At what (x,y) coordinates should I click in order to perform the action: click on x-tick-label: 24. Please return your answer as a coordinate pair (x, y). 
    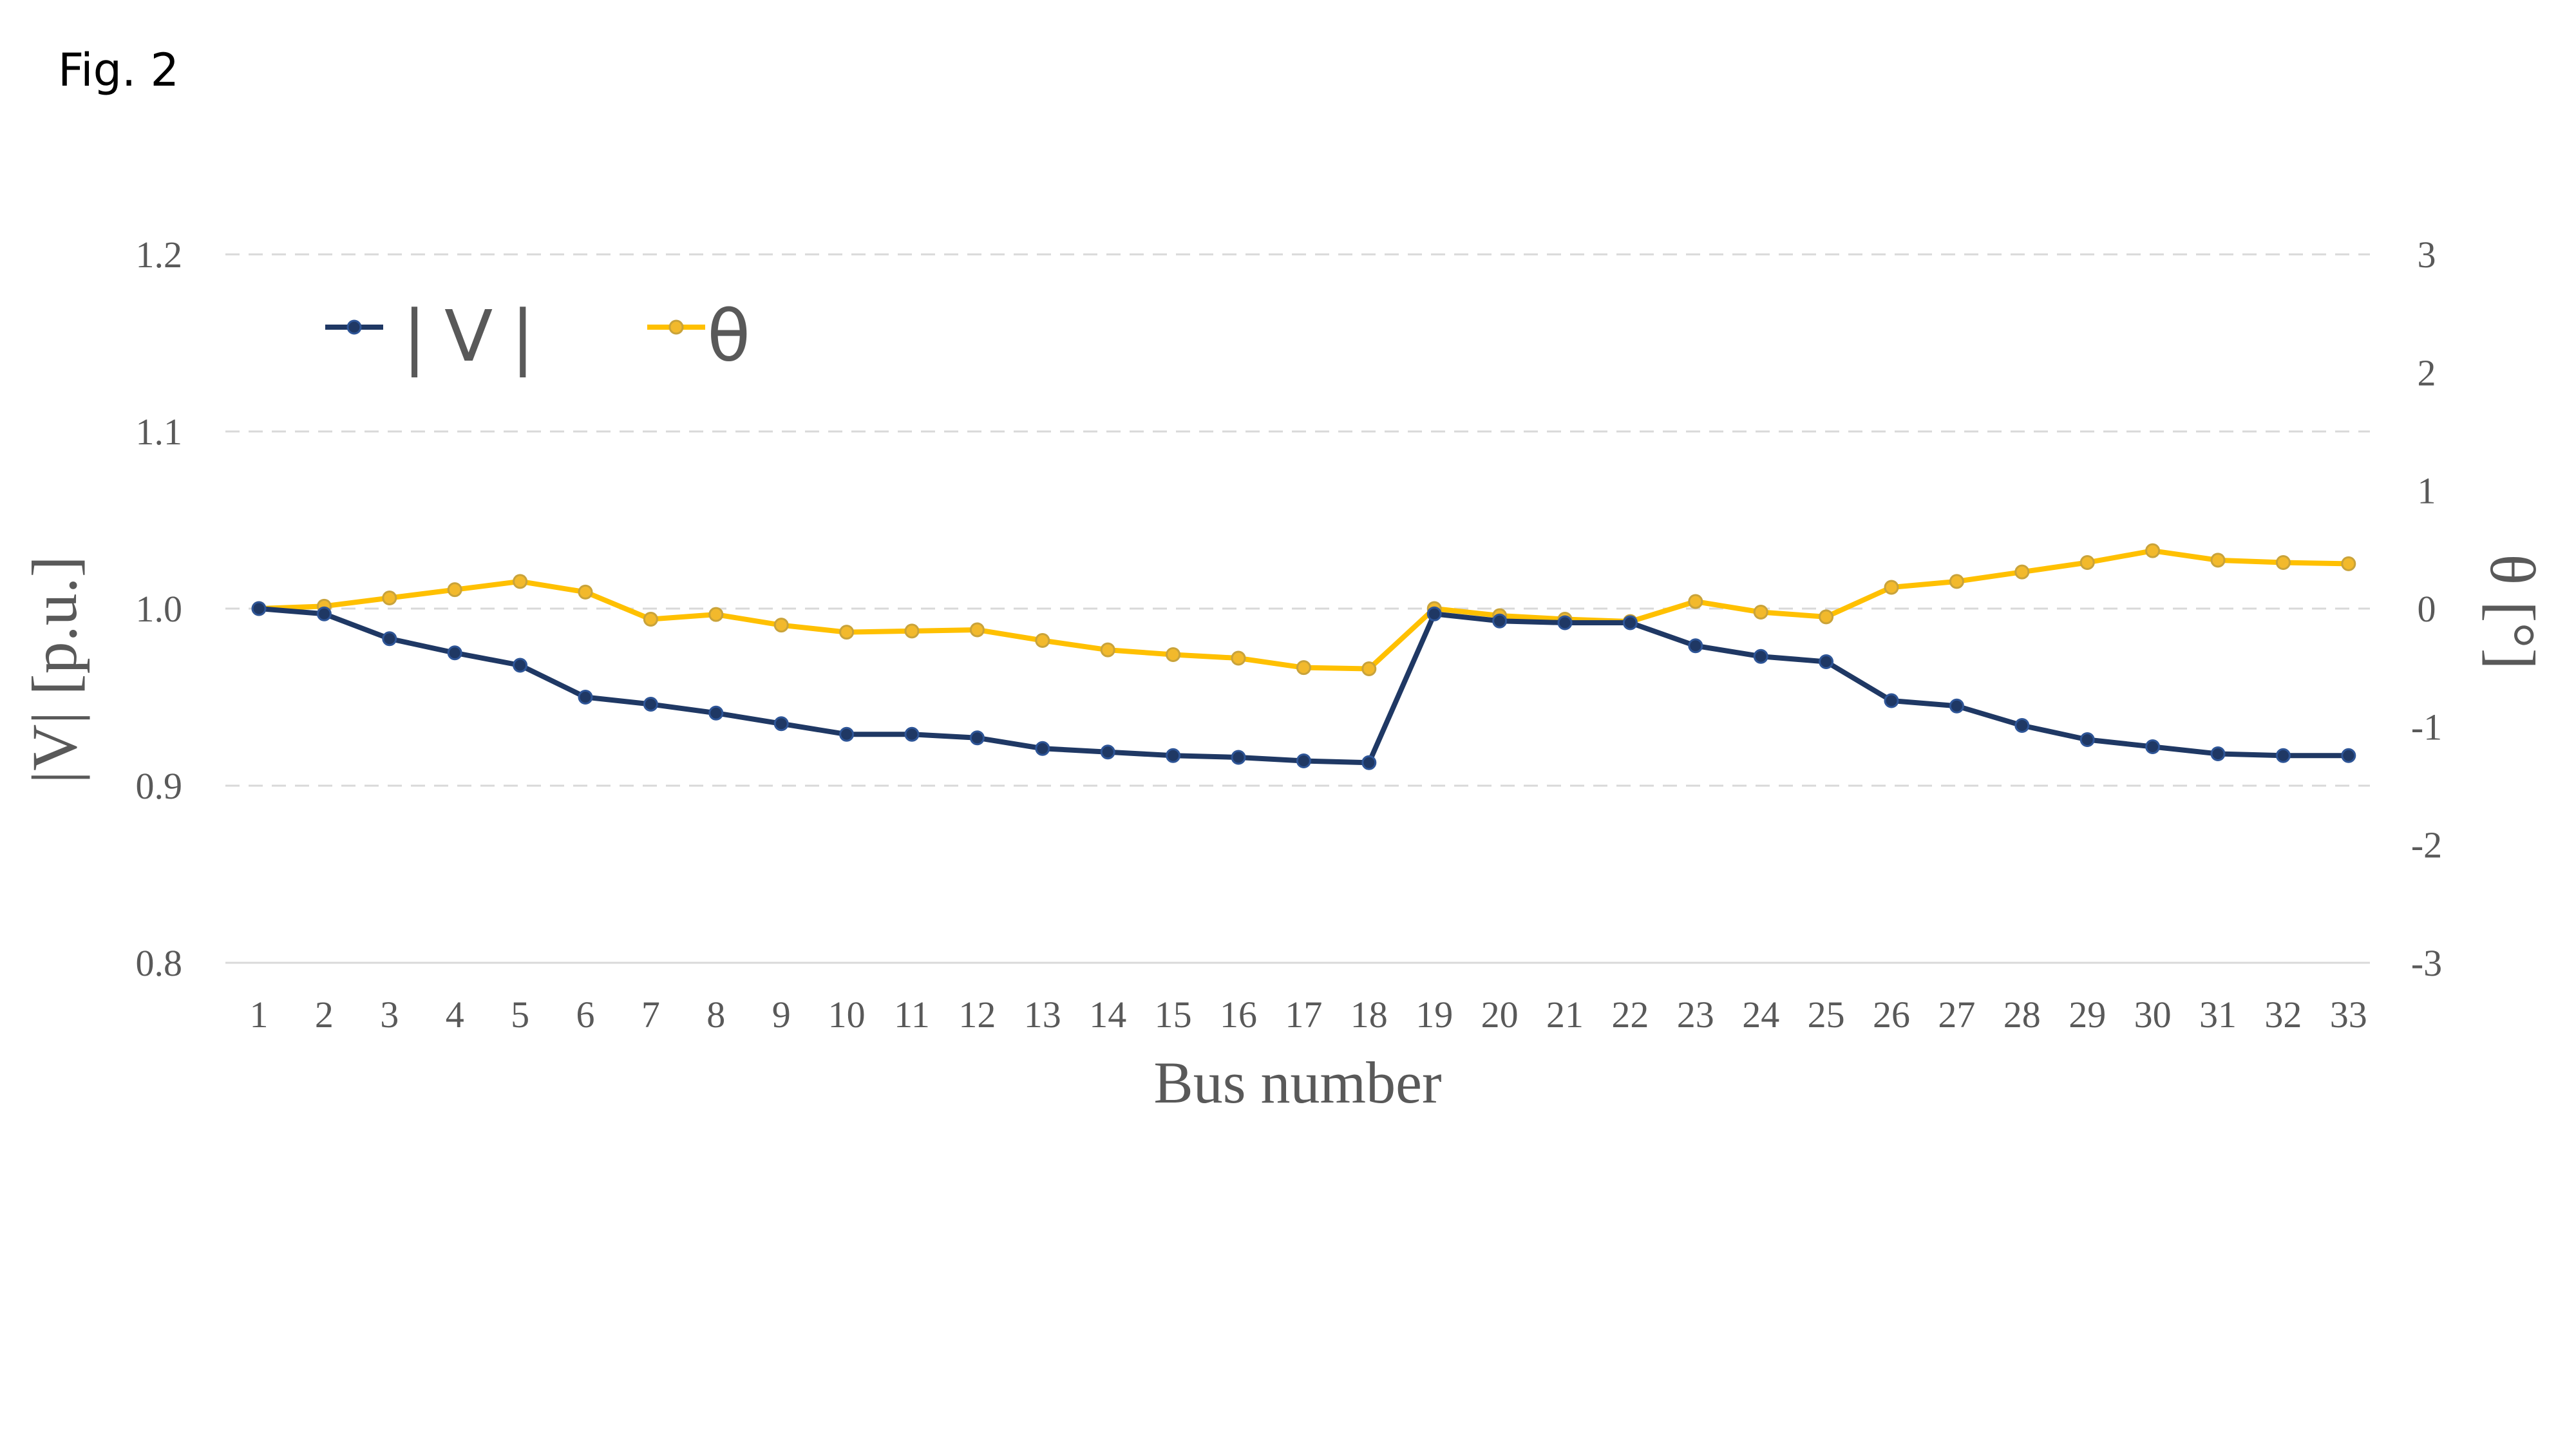
    Looking at the image, I should click on (1760, 1015).